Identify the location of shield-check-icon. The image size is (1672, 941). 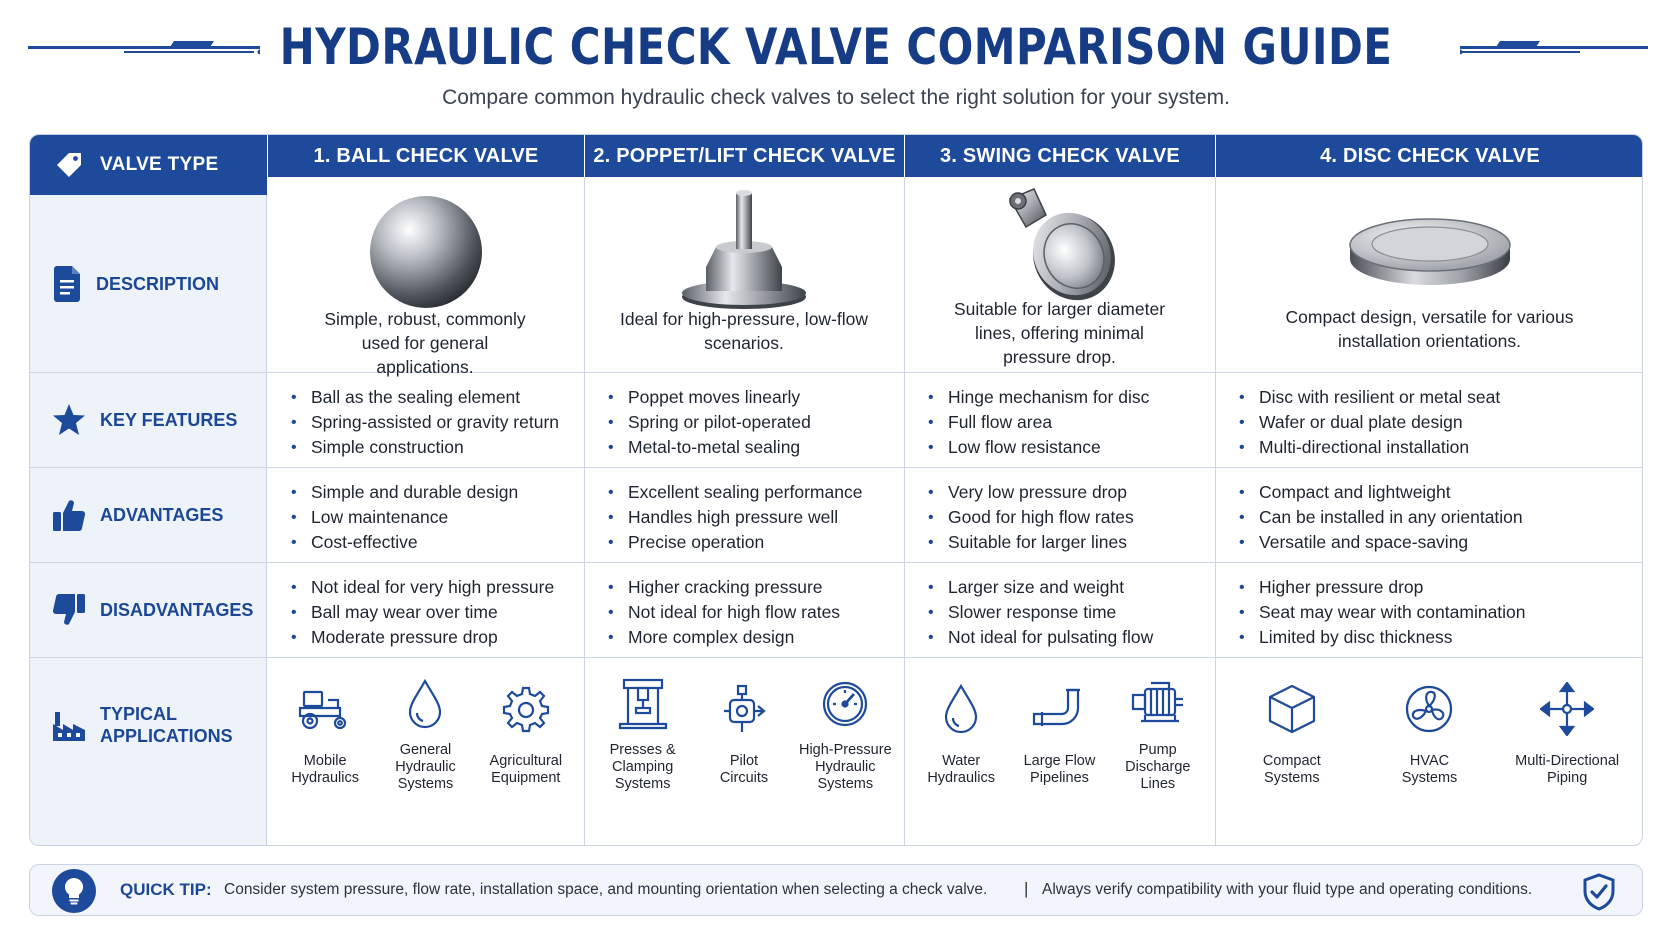
(1599, 892).